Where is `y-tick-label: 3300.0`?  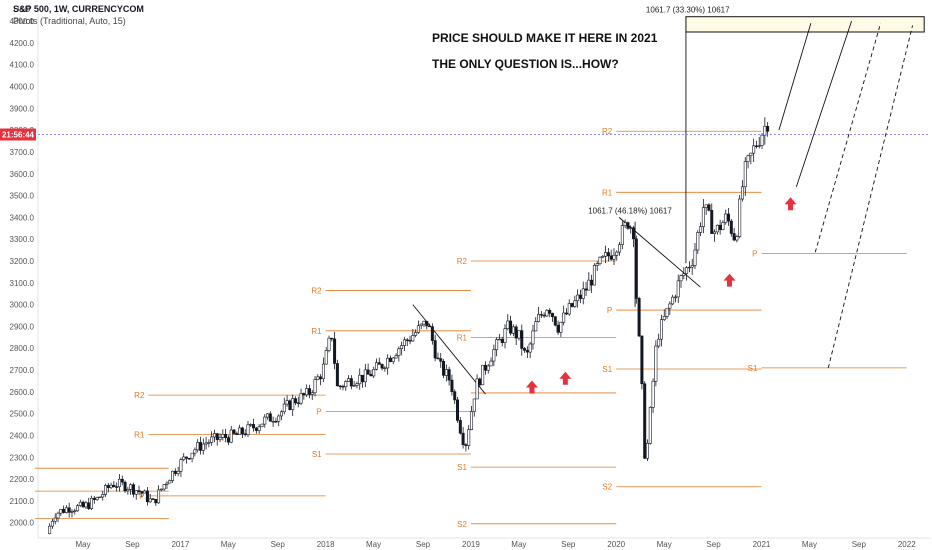 y-tick-label: 3300.0 is located at coordinates (22, 239).